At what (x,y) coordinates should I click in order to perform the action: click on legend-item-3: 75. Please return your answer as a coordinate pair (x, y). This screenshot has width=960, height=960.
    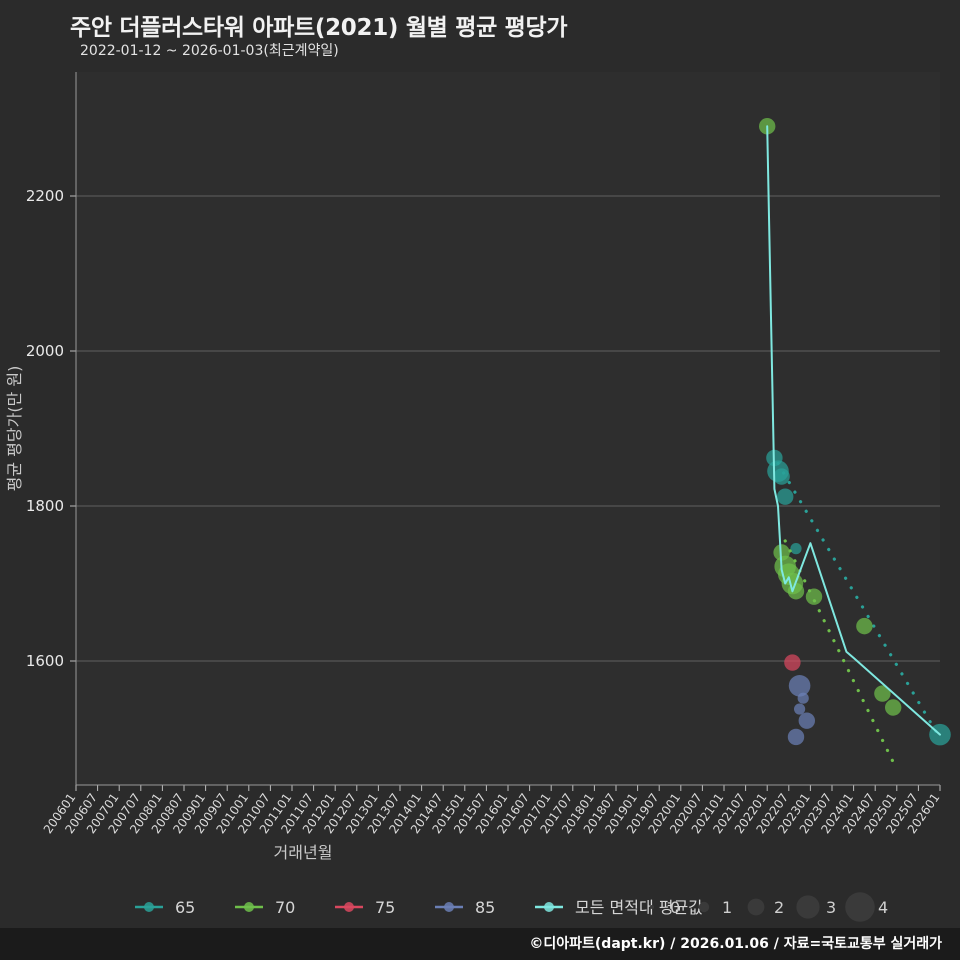
    Looking at the image, I should click on (365, 907).